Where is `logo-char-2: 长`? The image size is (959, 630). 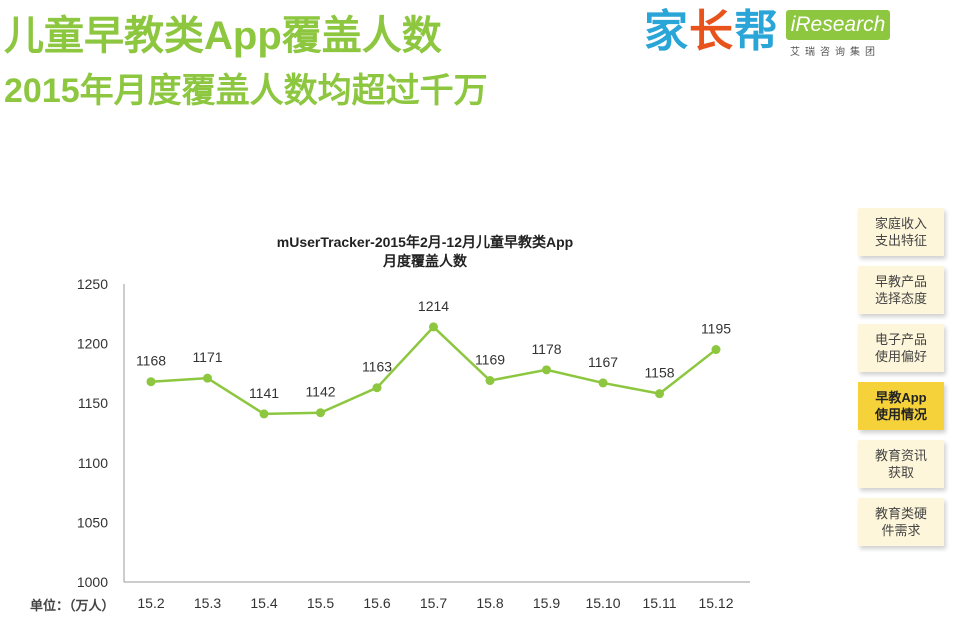 logo-char-2: 长 is located at coordinates (711, 31).